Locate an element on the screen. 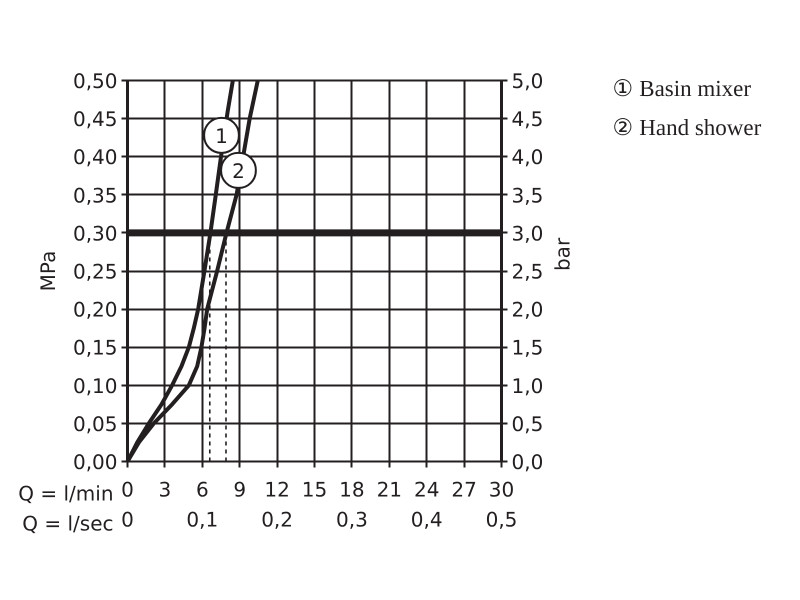 This screenshot has width=800, height=600. y2-tick-label: 2,5 is located at coordinates (528, 272).